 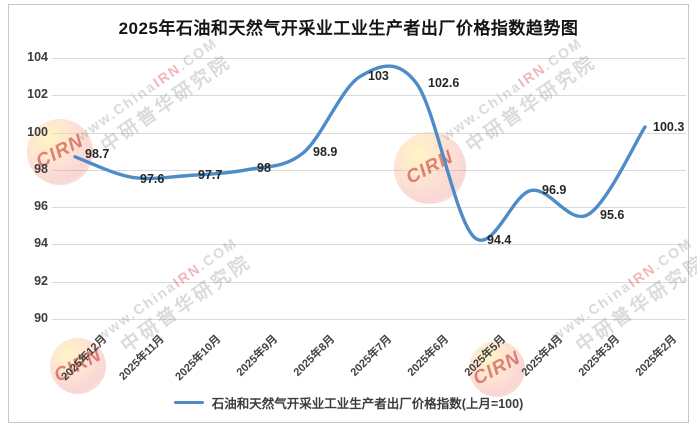 What do you see at coordinates (257, 356) in the screenshot?
I see `x-tick-label-4: 2025年9月` at bounding box center [257, 356].